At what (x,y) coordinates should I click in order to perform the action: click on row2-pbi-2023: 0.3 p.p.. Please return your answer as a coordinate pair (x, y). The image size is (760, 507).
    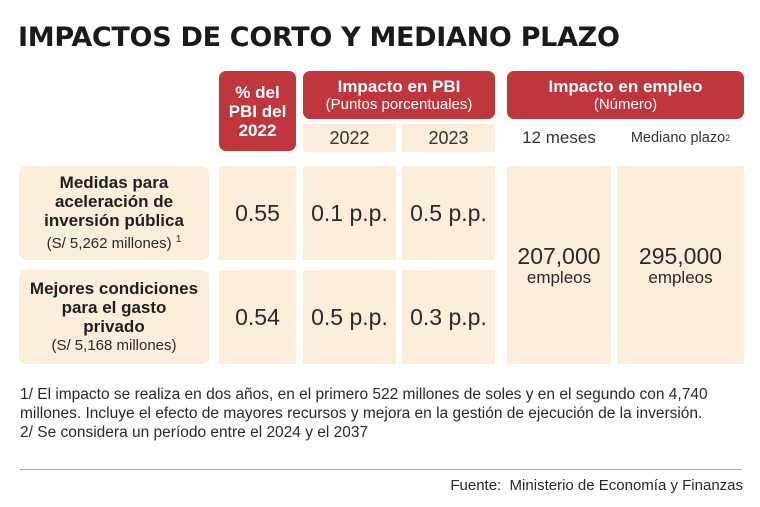
    Looking at the image, I should click on (448, 317).